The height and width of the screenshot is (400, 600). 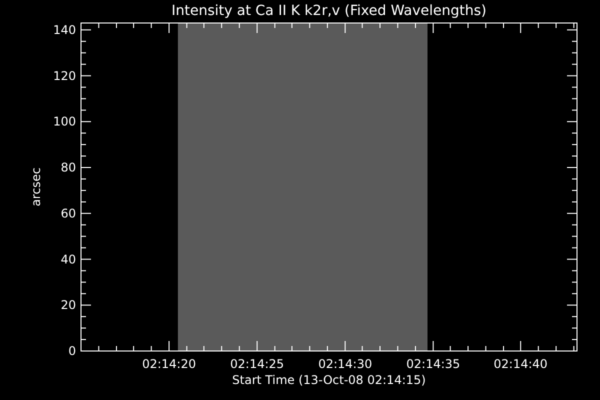 I want to click on y-tick-label: 140, so click(x=64, y=29).